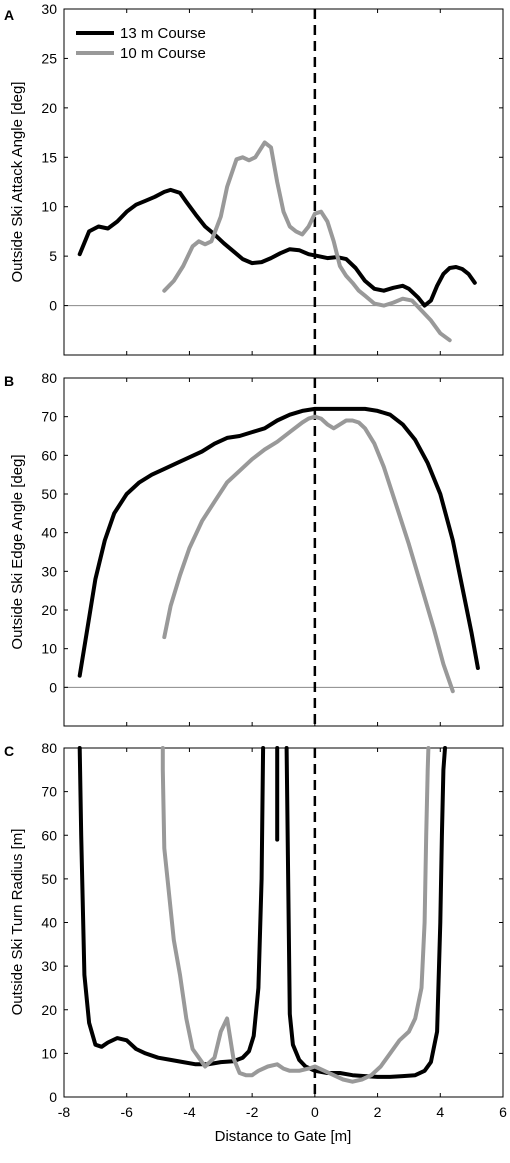  What do you see at coordinates (163, 33) in the screenshot?
I see `legend-label-13m: 13 m Course` at bounding box center [163, 33].